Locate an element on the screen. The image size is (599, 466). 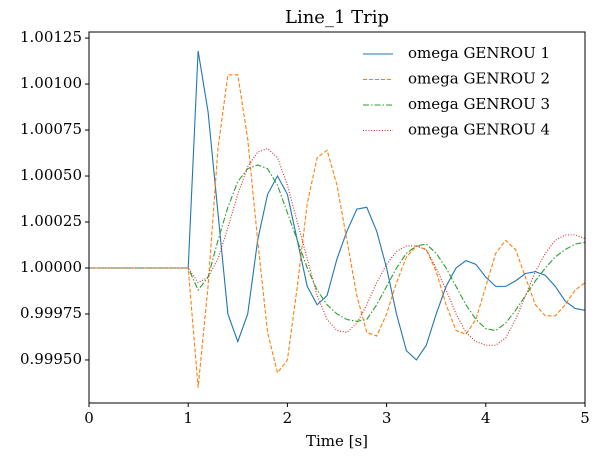
y-tick-label: 0.99950 is located at coordinates (51, 359).